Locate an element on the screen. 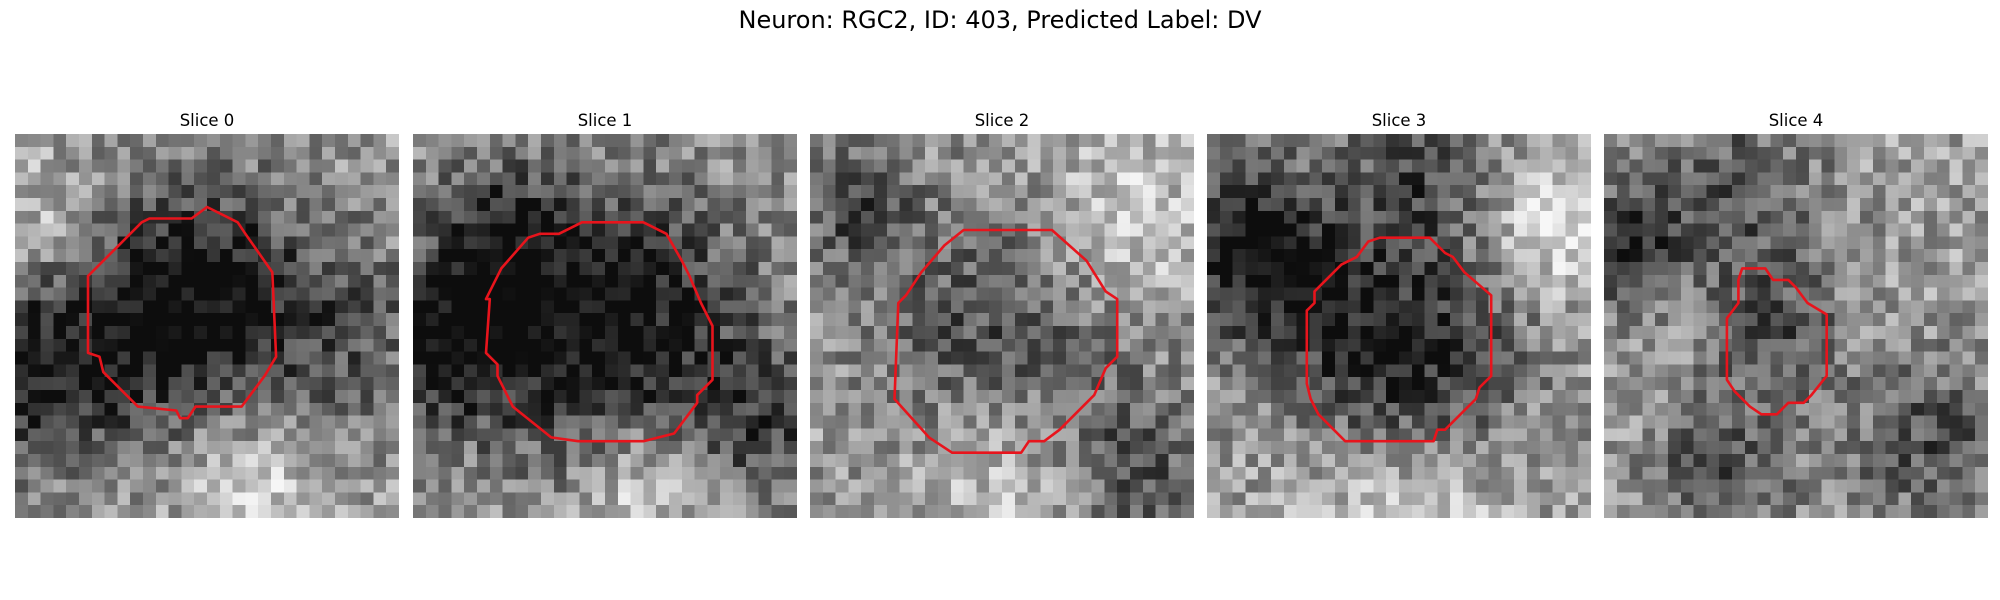 Image resolution: width=2000 pixels, height=600 pixels. slice-title: Slice 1 is located at coordinates (605, 120).